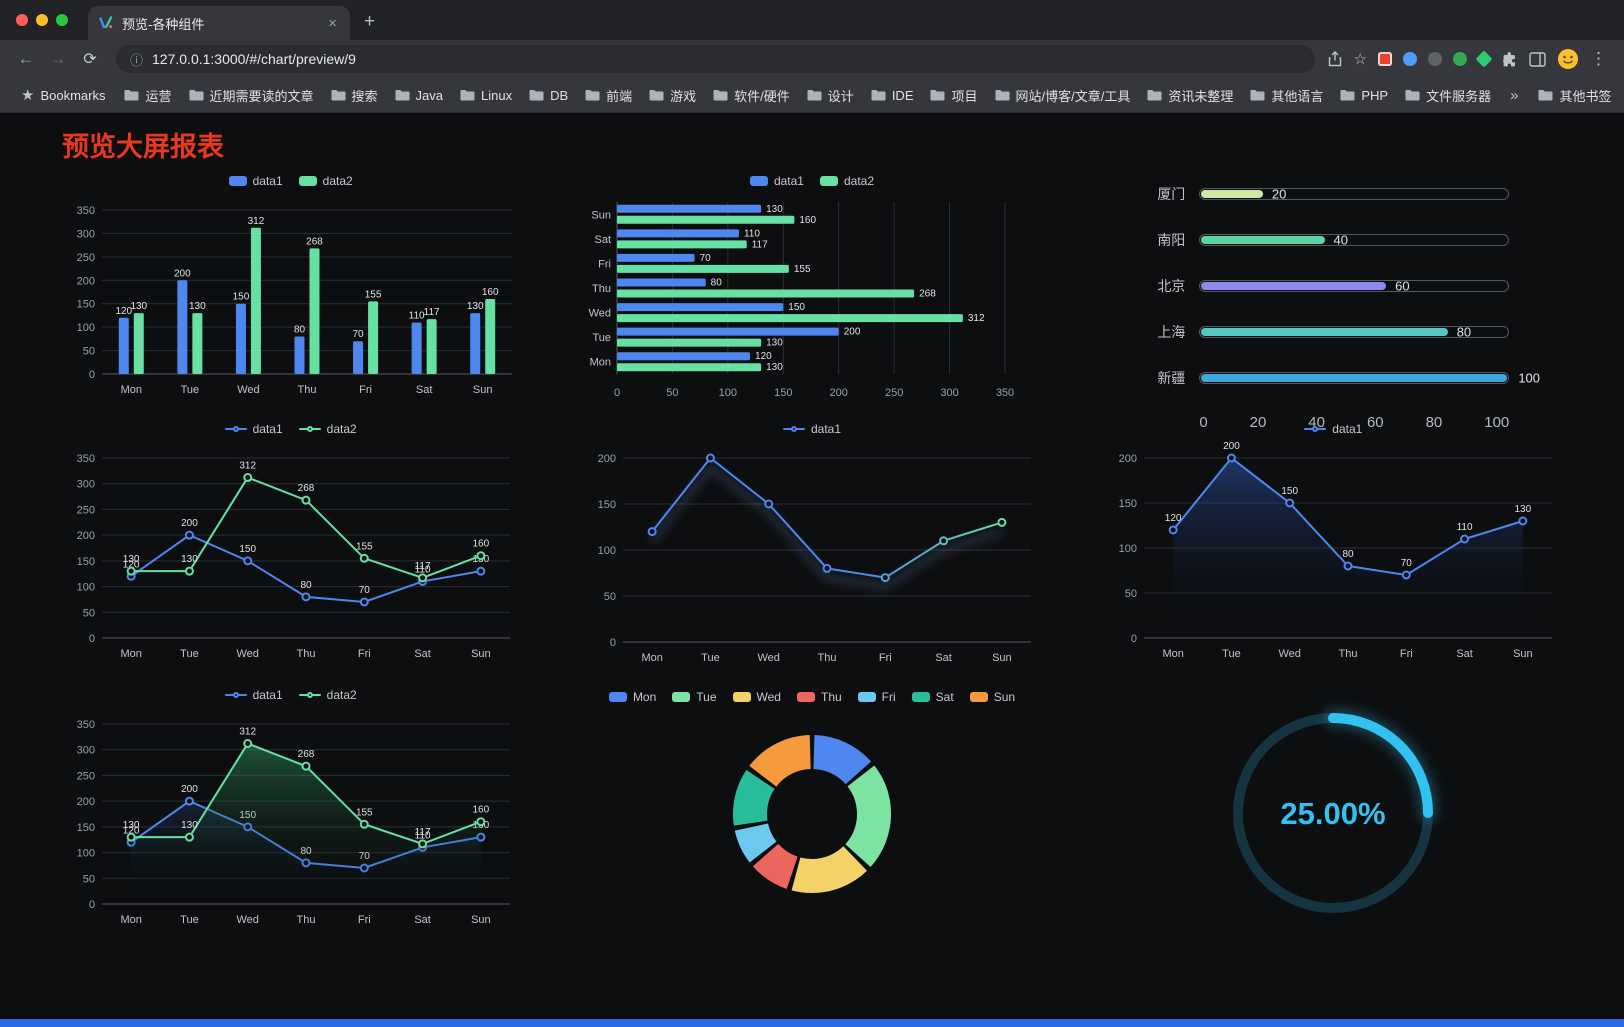 The height and width of the screenshot is (1027, 1624). I want to click on legend-item: Sat, so click(932, 697).